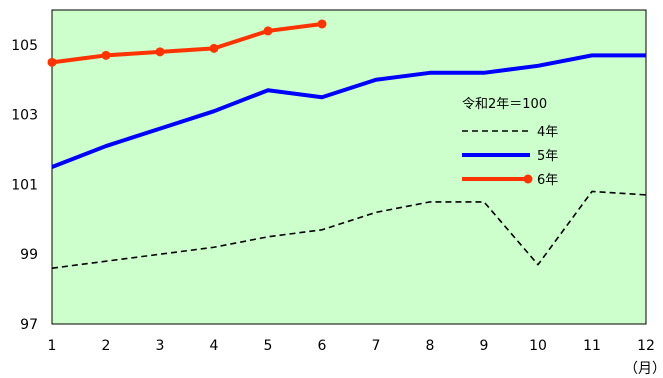  Describe the element at coordinates (646, 346) in the screenshot. I see `x-tick-label: 12` at that location.